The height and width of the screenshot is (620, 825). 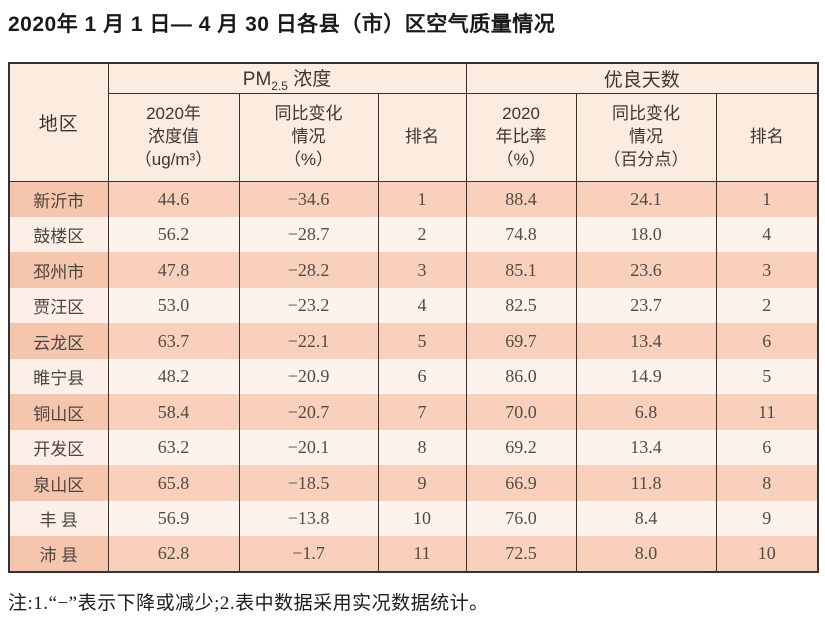 What do you see at coordinates (308, 412) in the screenshot?
I see `pm-change-cell: −20.7` at bounding box center [308, 412].